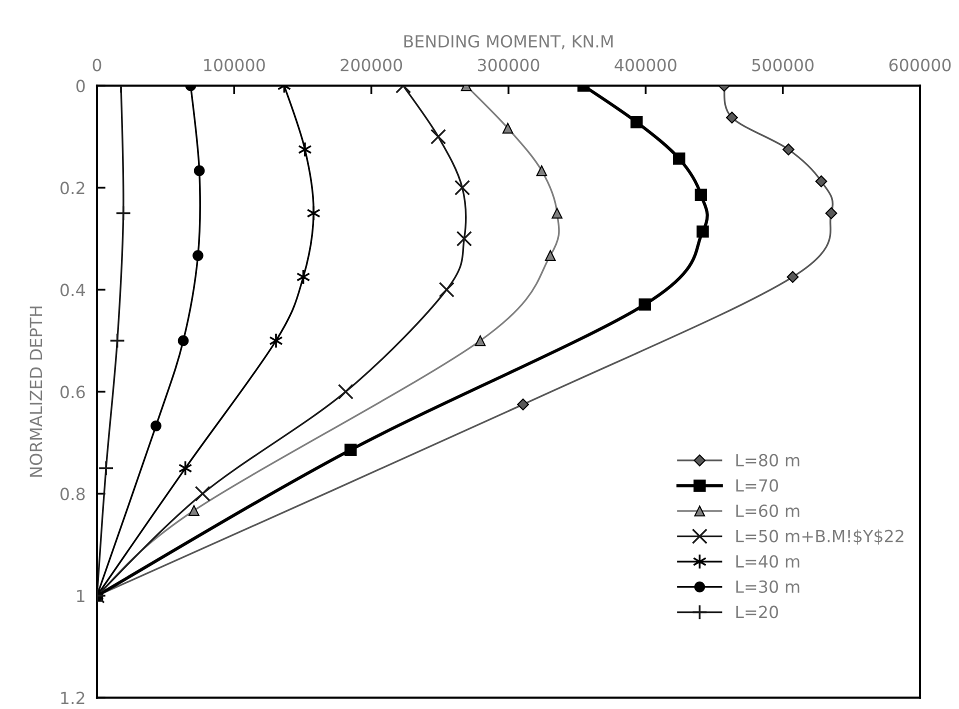 Image resolution: width=959 pixels, height=709 pixels. What do you see at coordinates (72, 188) in the screenshot?
I see `y-tick-label: 0.2` at bounding box center [72, 188].